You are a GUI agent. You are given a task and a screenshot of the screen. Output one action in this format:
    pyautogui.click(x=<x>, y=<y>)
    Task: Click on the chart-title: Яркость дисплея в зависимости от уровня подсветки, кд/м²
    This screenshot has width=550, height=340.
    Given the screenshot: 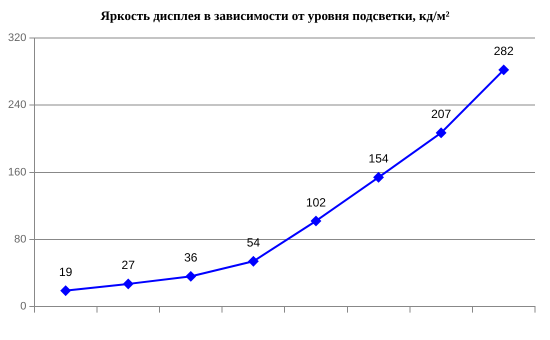 What is the action you would take?
    pyautogui.click(x=275, y=16)
    